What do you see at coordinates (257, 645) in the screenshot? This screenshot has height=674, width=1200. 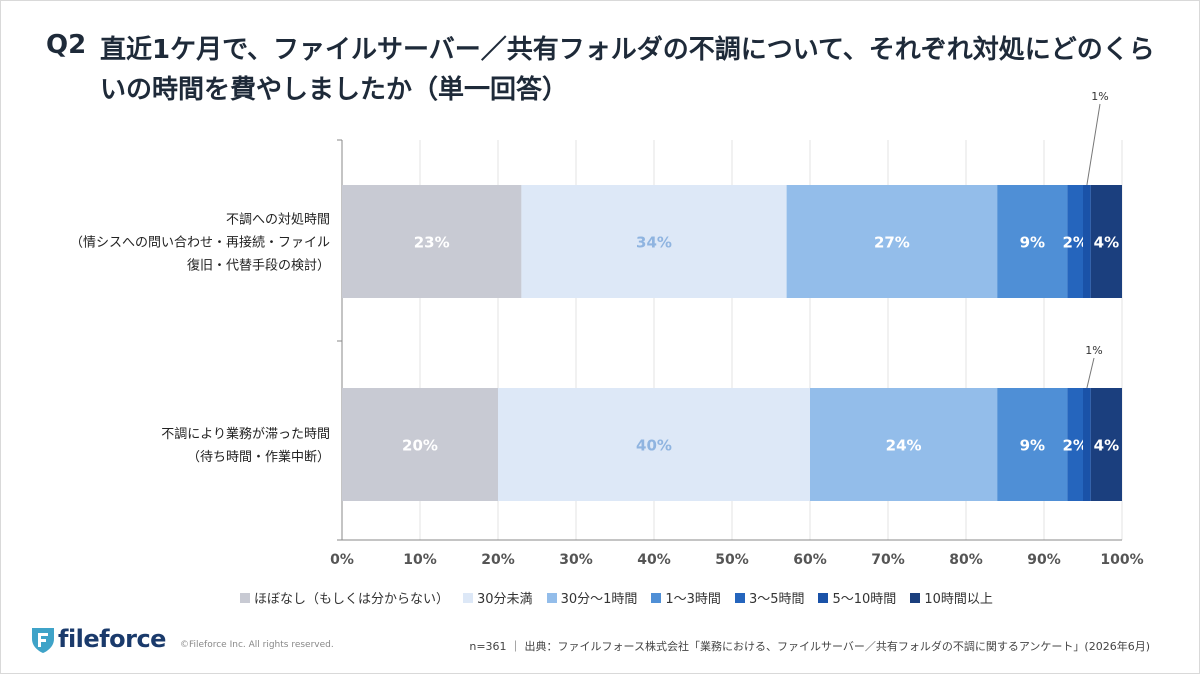 I see `copyright-text: ©Fileforce Inc. All rights reserved.` at bounding box center [257, 645].